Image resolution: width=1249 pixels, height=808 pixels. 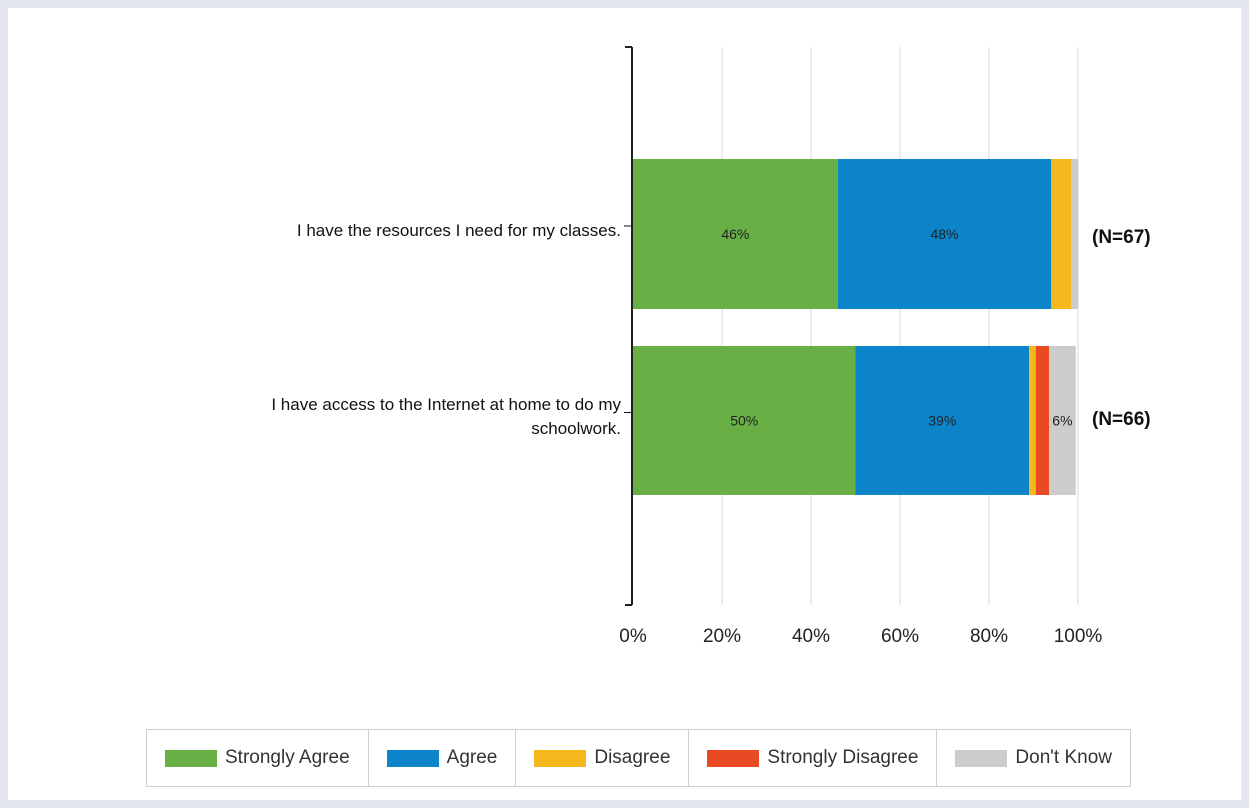 What do you see at coordinates (1063, 757) in the screenshot?
I see `legend-label: Don't Know` at bounding box center [1063, 757].